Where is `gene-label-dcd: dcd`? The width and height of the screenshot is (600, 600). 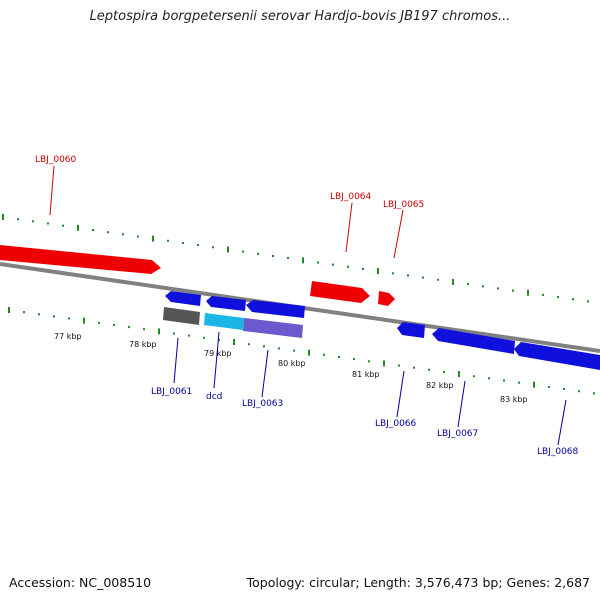
gene-label-dcd: dcd is located at coordinates (214, 397).